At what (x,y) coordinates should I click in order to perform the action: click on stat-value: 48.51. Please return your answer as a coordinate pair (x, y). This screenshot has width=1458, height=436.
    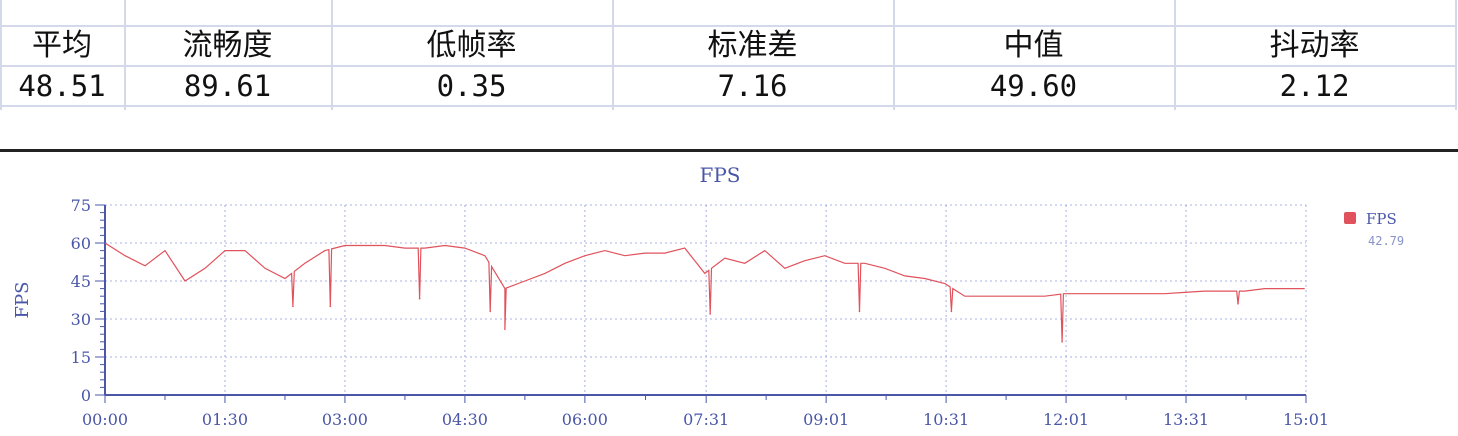
    Looking at the image, I should click on (62, 86).